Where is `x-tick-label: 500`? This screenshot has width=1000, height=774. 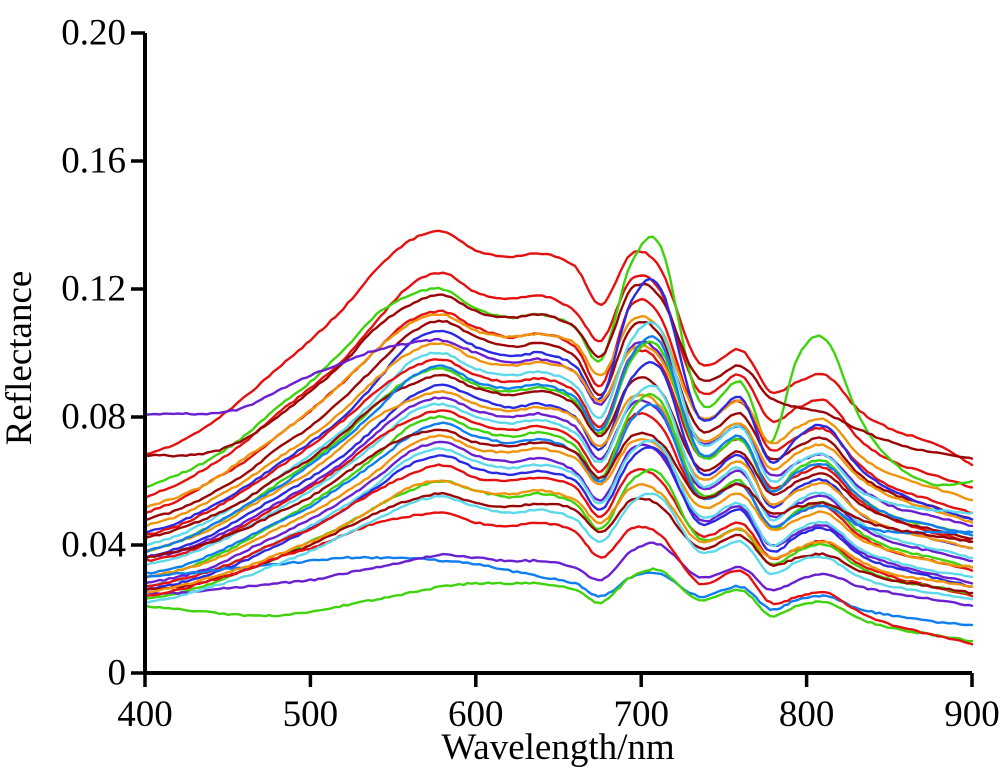
x-tick-label: 500 is located at coordinates (311, 714).